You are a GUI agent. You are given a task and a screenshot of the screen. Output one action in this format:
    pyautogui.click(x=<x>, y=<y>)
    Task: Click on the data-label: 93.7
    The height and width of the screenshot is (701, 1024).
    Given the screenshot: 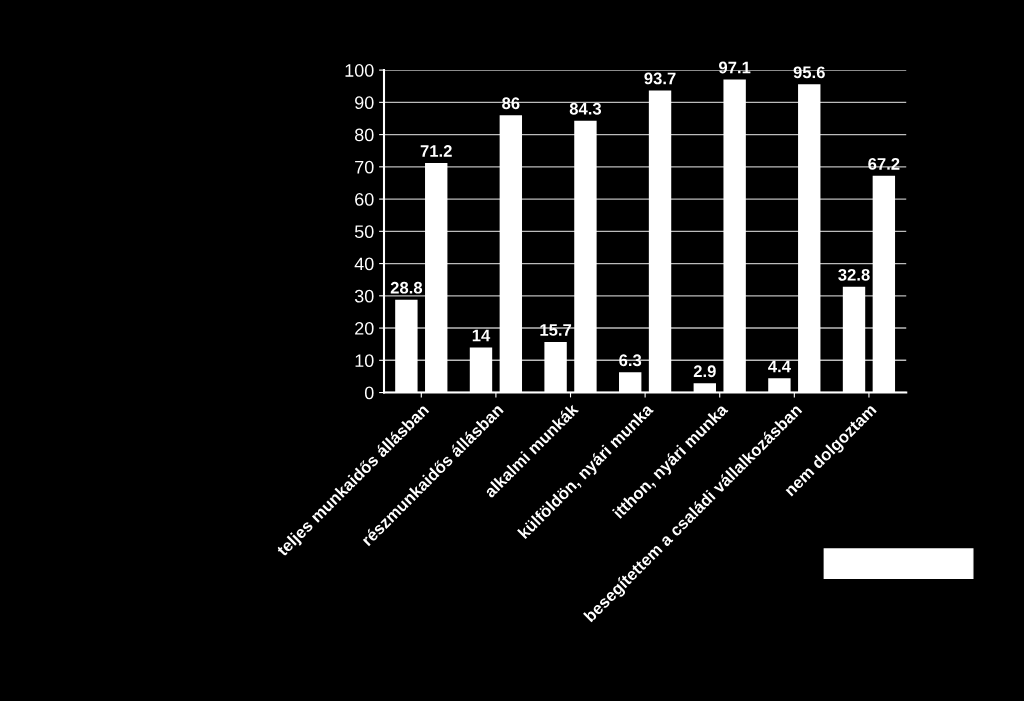 What is the action you would take?
    pyautogui.click(x=660, y=78)
    